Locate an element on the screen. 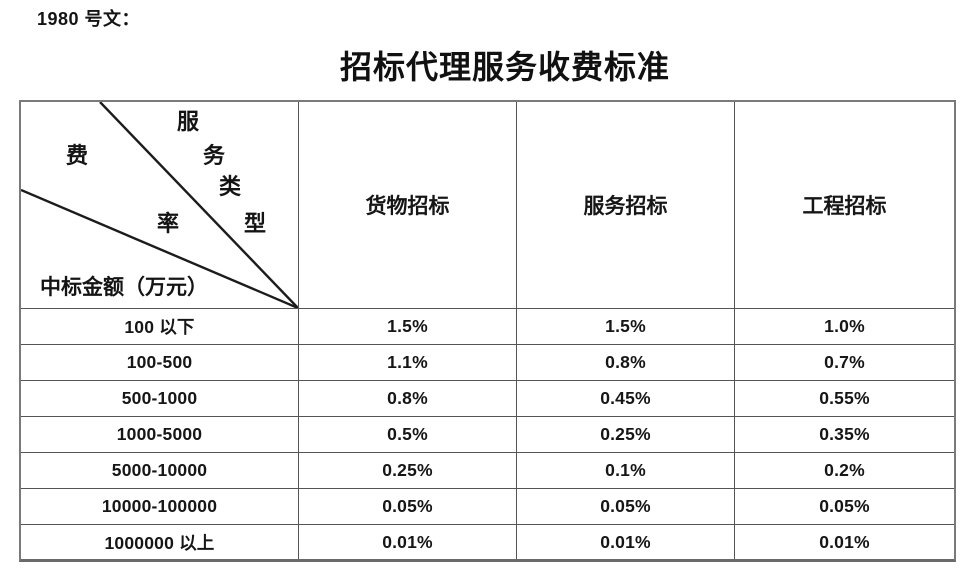 Image resolution: width=976 pixels, height=581 pixels. row-label: 1000-5000 is located at coordinates (160, 435).